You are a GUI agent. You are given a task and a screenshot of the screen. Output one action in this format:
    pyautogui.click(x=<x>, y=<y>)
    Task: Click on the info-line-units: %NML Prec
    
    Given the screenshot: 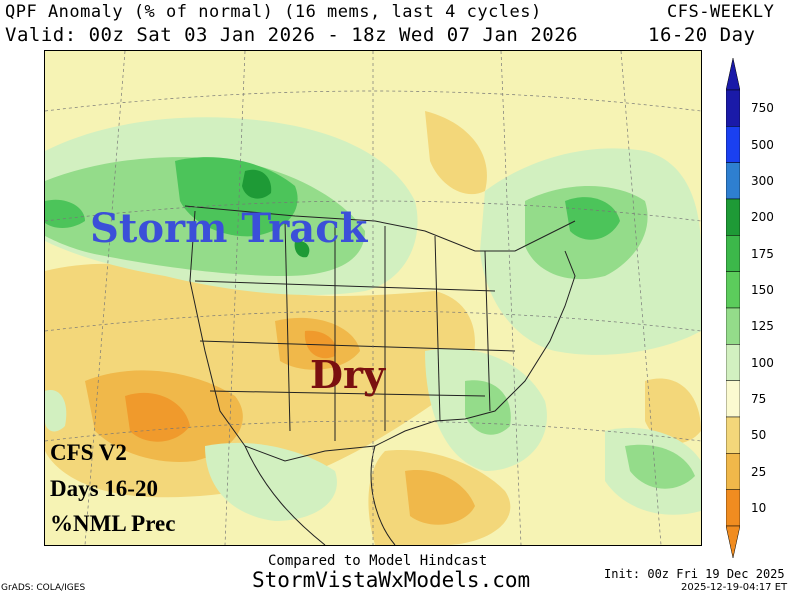 What is the action you would take?
    pyautogui.click(x=113, y=523)
    